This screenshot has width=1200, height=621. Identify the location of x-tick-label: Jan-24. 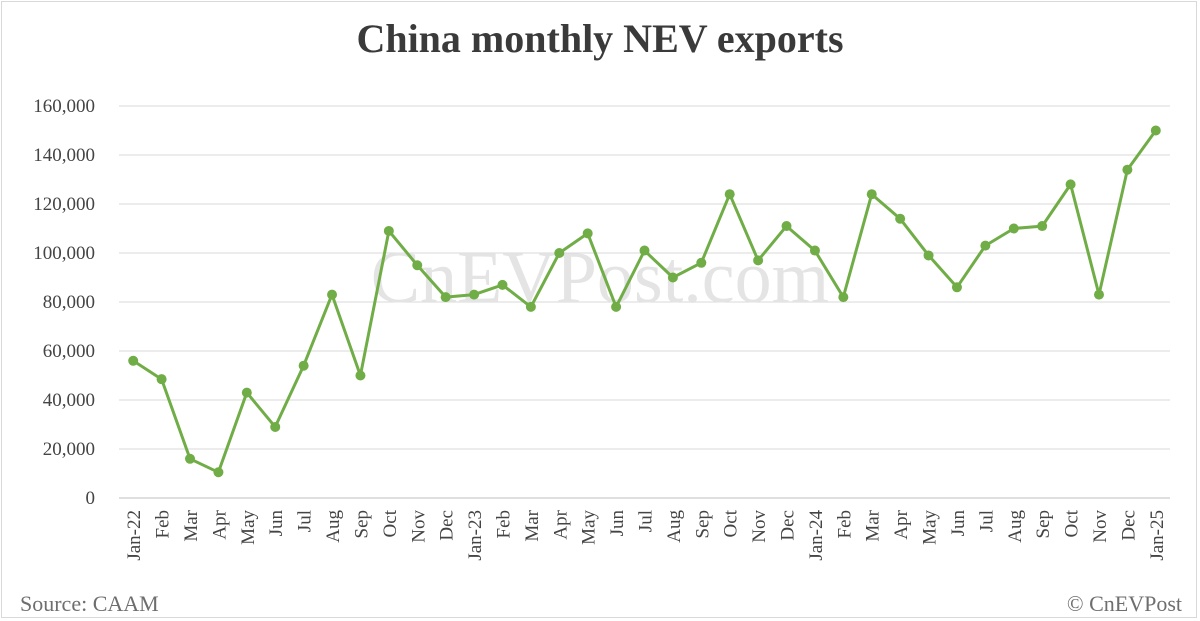
(816, 535).